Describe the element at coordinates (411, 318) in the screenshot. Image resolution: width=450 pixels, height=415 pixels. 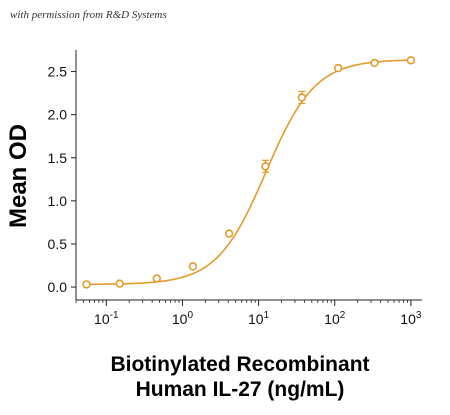
I see `x-tick-label: 10³` at that location.